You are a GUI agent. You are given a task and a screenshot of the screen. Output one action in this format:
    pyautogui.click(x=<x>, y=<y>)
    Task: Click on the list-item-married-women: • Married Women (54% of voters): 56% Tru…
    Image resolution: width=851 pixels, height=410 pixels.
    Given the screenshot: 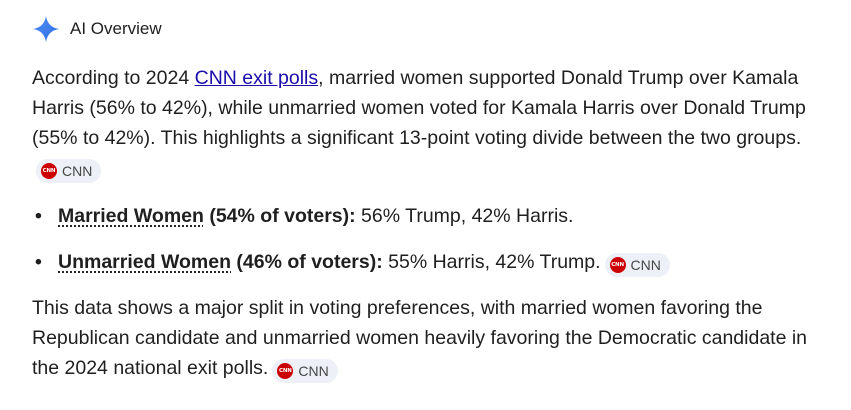 What is the action you would take?
    pyautogui.click(x=427, y=216)
    